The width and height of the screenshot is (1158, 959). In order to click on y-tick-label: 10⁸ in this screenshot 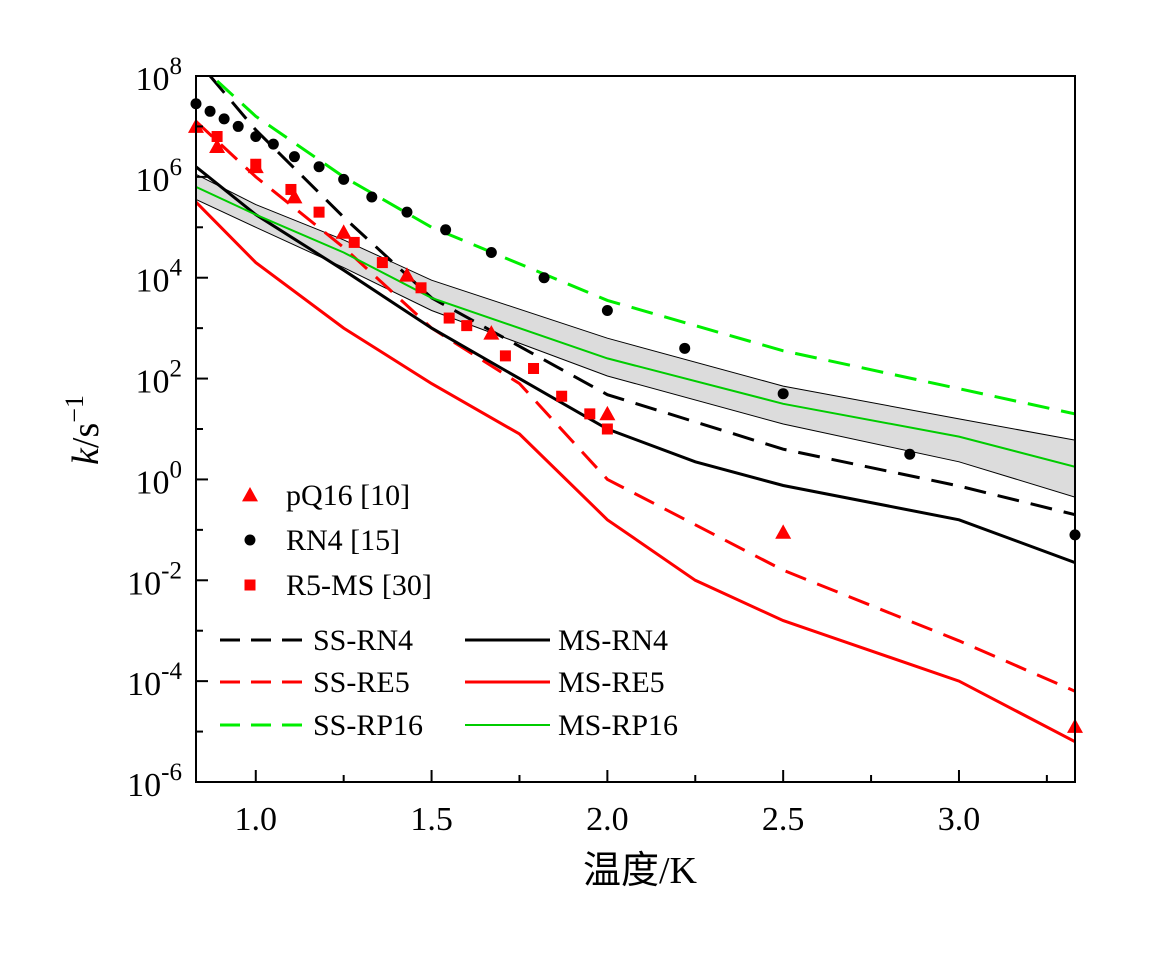, I will do `click(159, 75)`.